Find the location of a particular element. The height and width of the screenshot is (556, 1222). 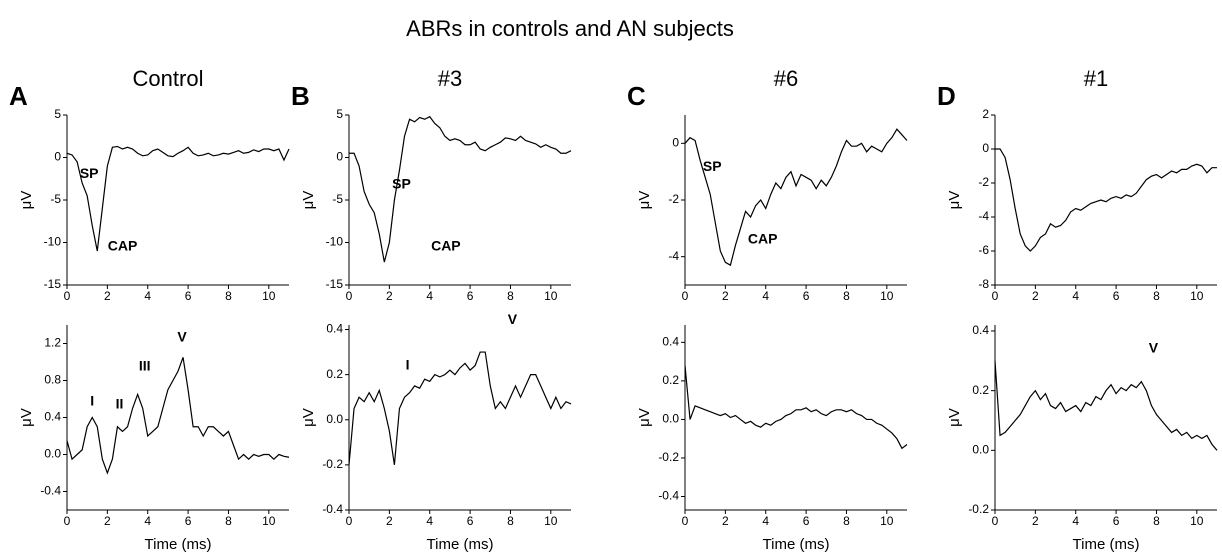

annotation: III is located at coordinates (145, 365).